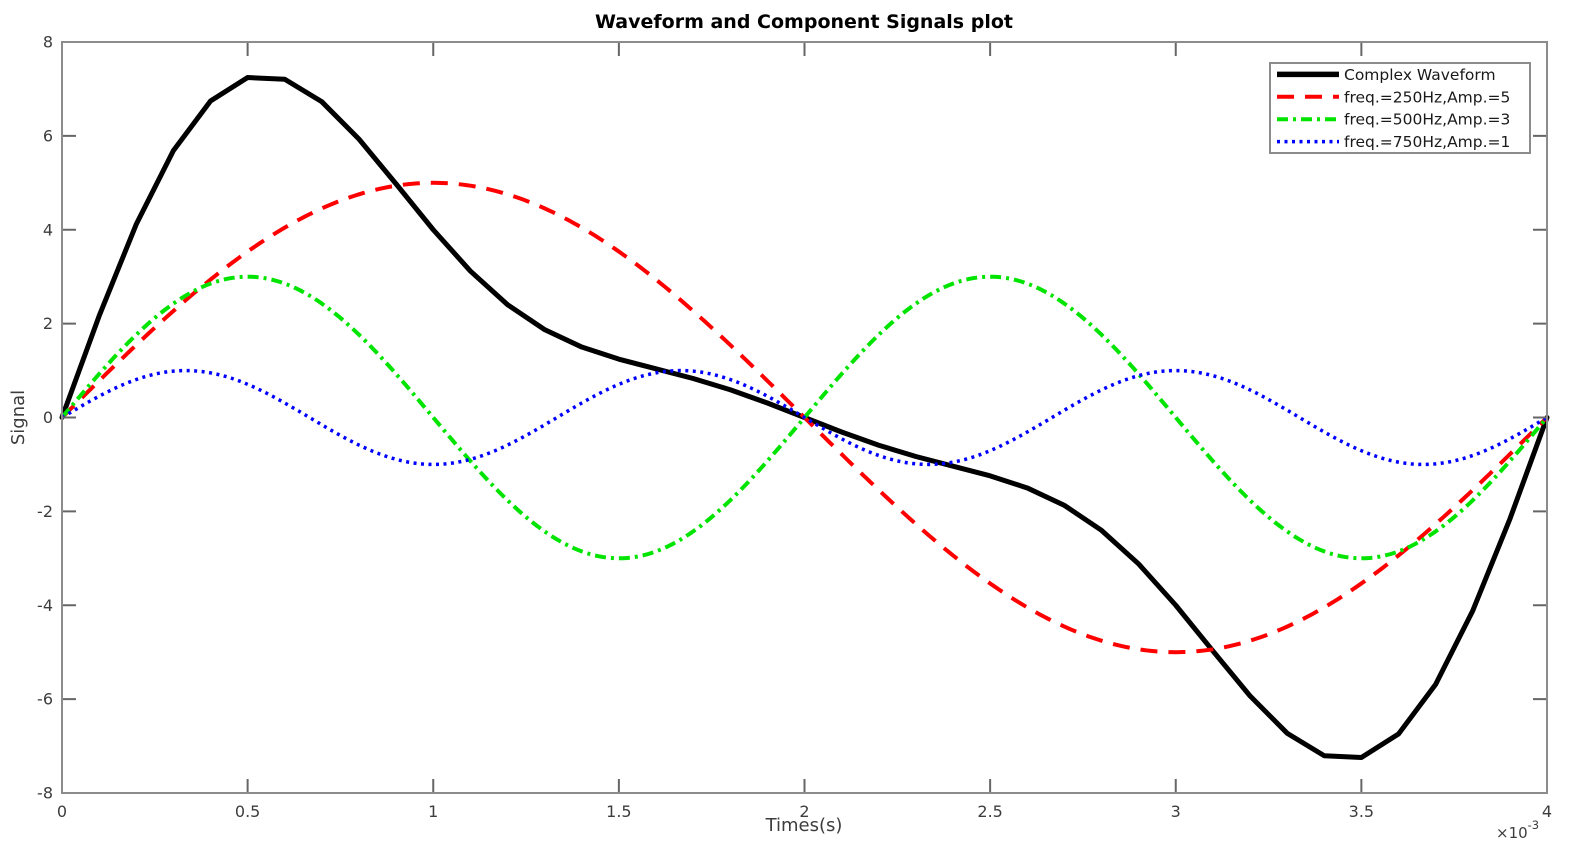 The width and height of the screenshot is (1587, 863). Describe the element at coordinates (1176, 811) in the screenshot. I see `x-tick-label: 3` at that location.